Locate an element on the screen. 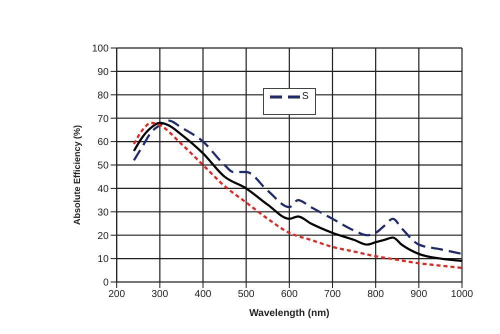  x-tick-label: 1000 is located at coordinates (462, 294).